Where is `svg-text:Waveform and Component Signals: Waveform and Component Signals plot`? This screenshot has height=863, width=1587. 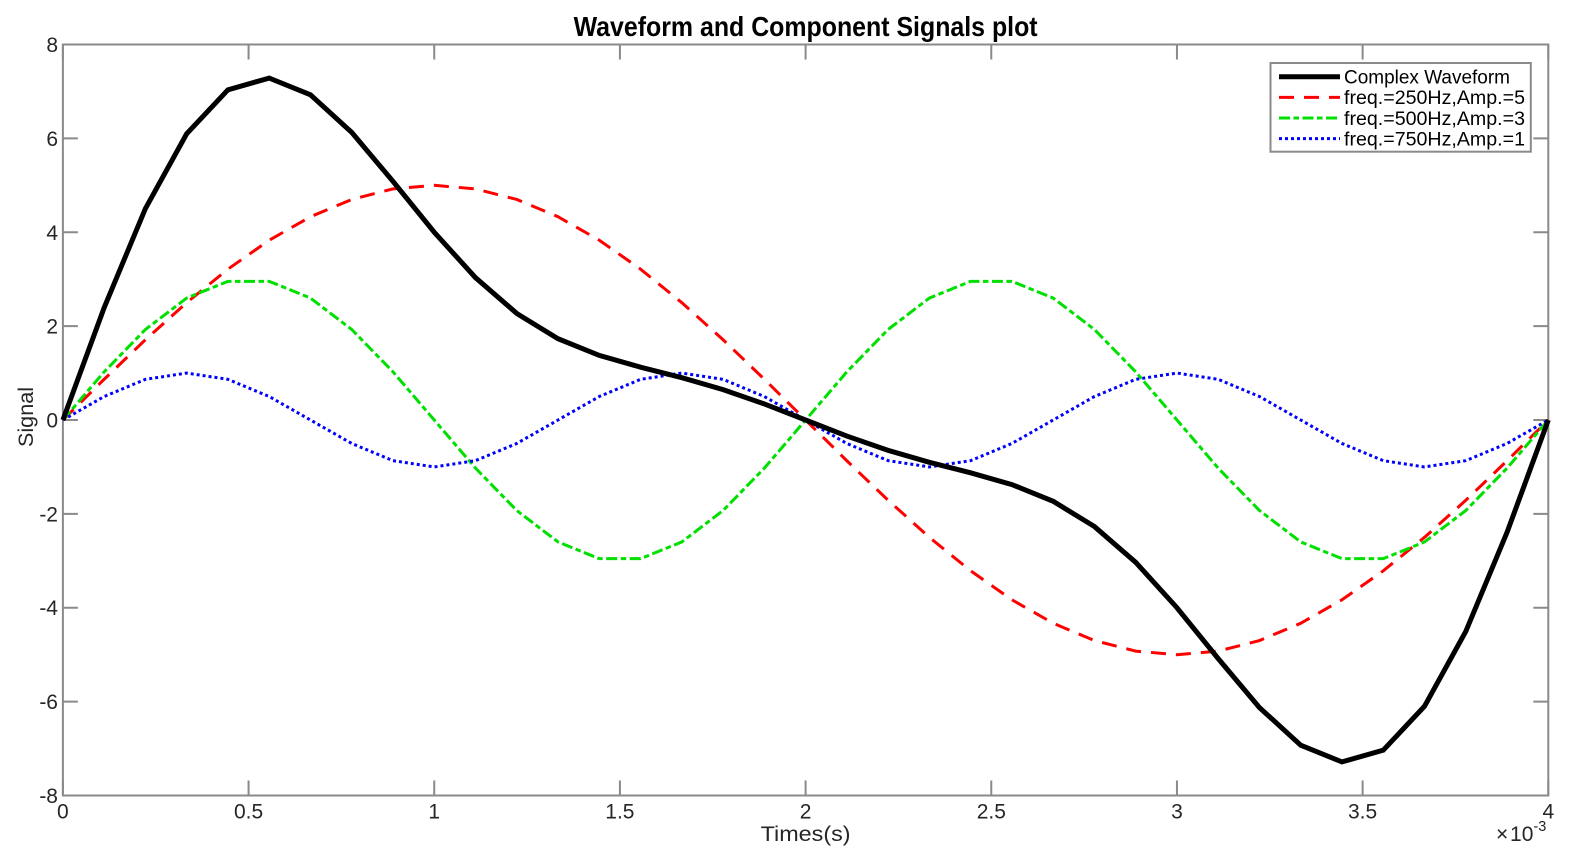
svg-text:Waveform and Component Signals: Waveform and Component Signals plot is located at coordinates (806, 26).